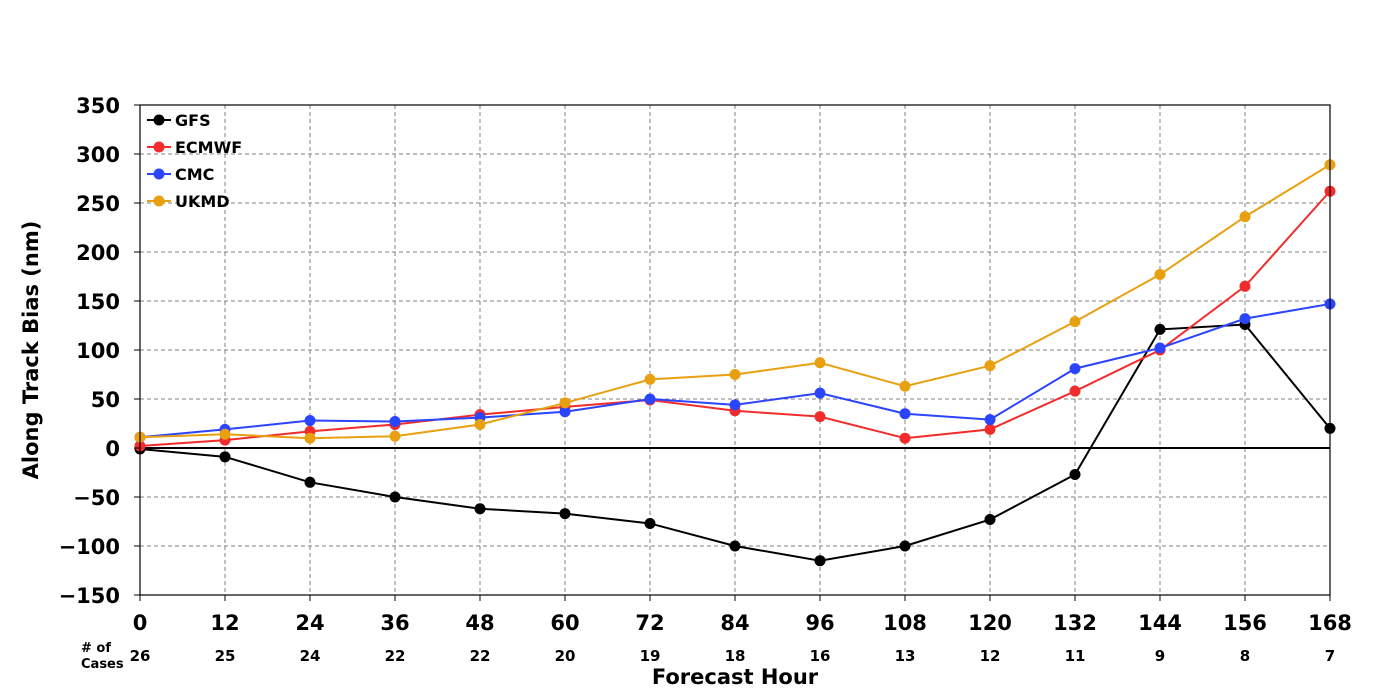  What do you see at coordinates (89, 547) in the screenshot?
I see `y-tick-label: −100` at bounding box center [89, 547].